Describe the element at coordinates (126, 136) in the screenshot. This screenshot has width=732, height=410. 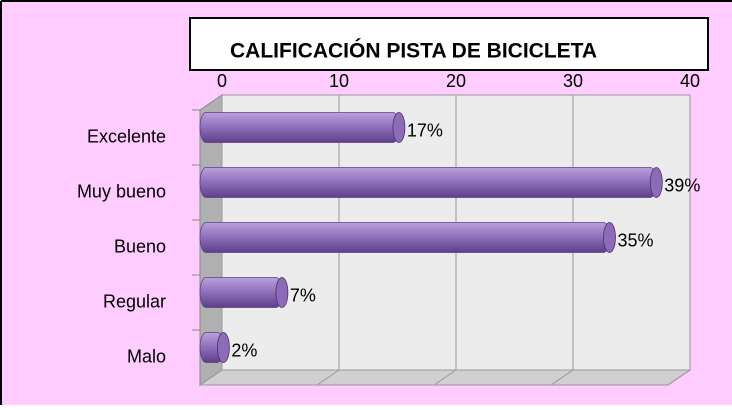
I see `y-tick-label: Excelente` at that location.